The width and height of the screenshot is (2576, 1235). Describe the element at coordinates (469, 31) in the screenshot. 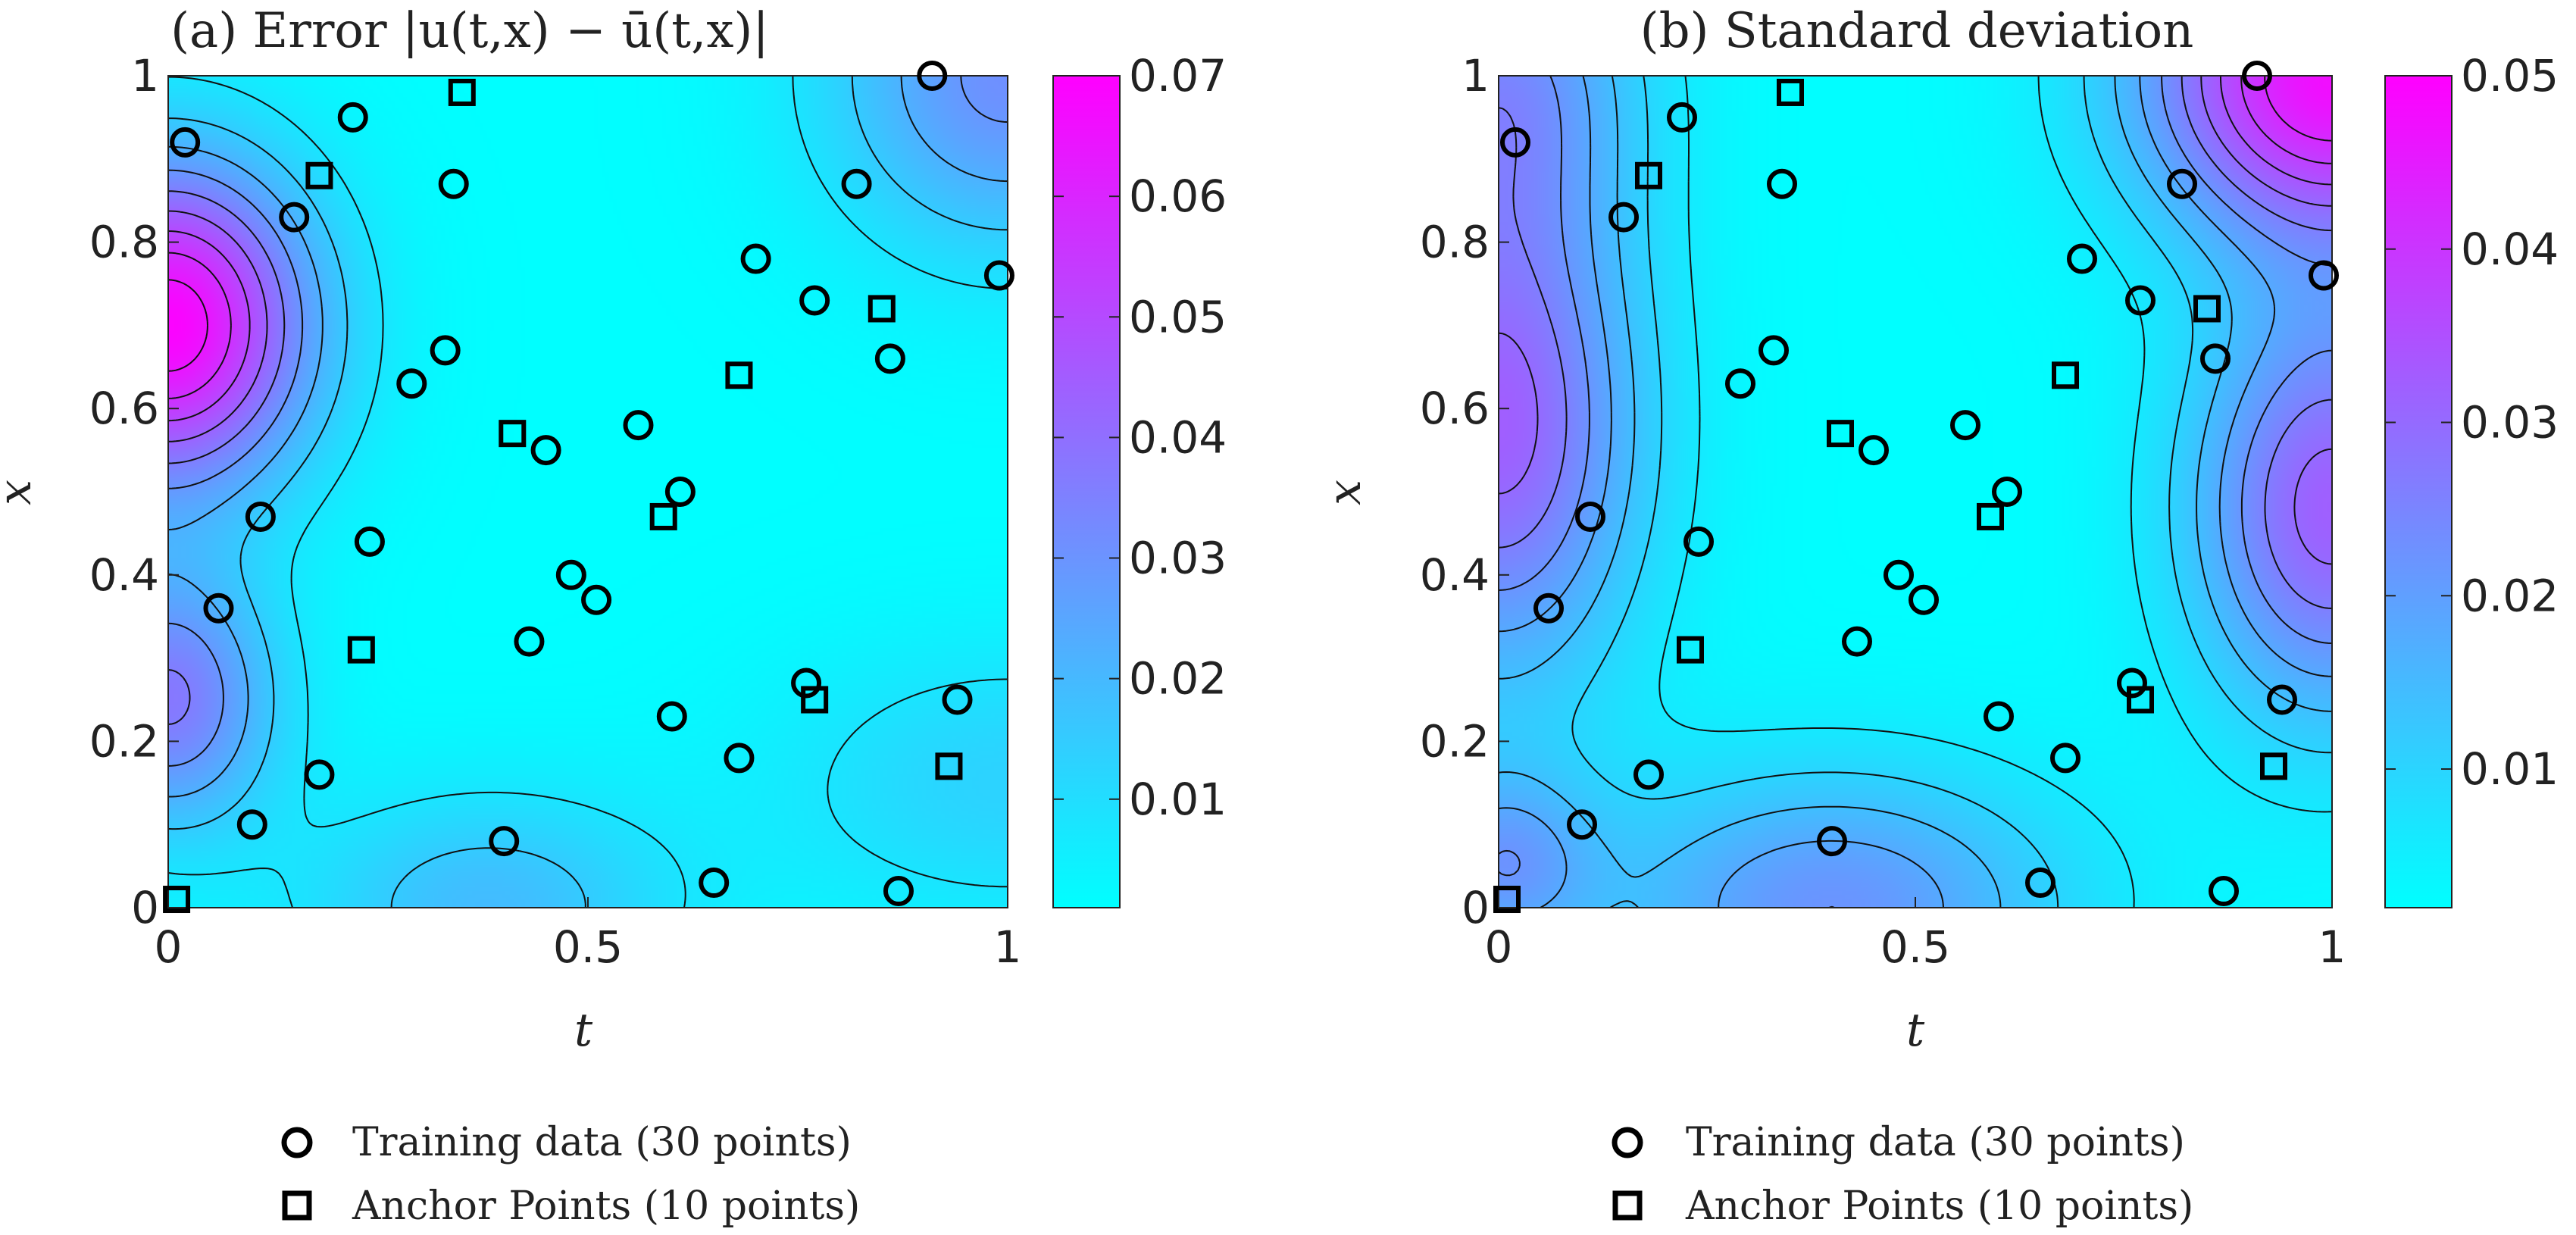

I see `panel-a-title: (a) Error |u(t,x) − ū(t,x)|` at that location.